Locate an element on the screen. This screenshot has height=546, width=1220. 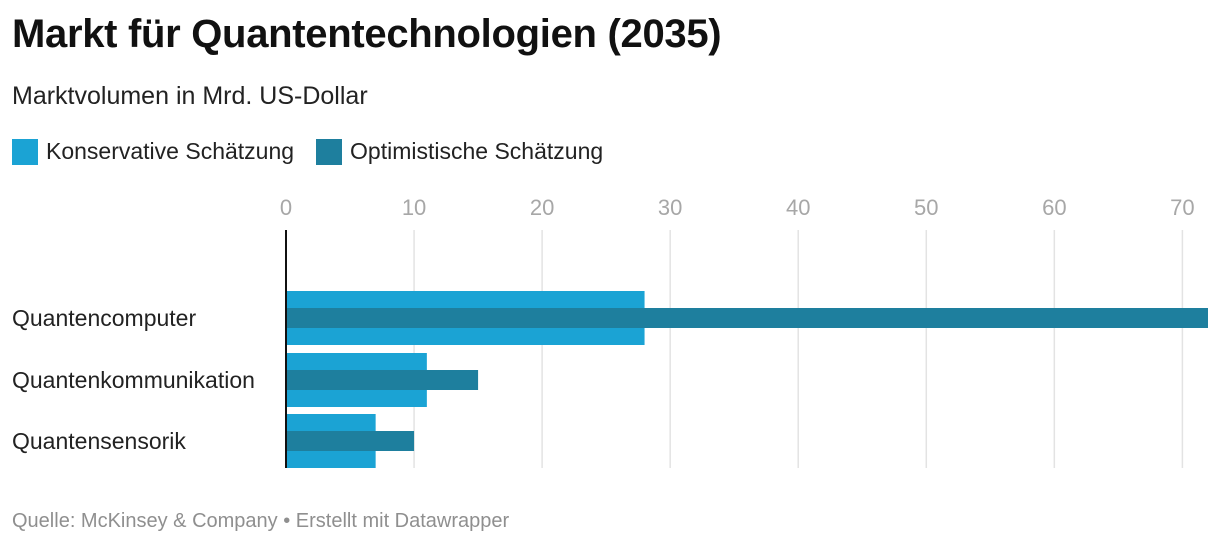
legend-swatch-optimistic is located at coordinates (329, 151).